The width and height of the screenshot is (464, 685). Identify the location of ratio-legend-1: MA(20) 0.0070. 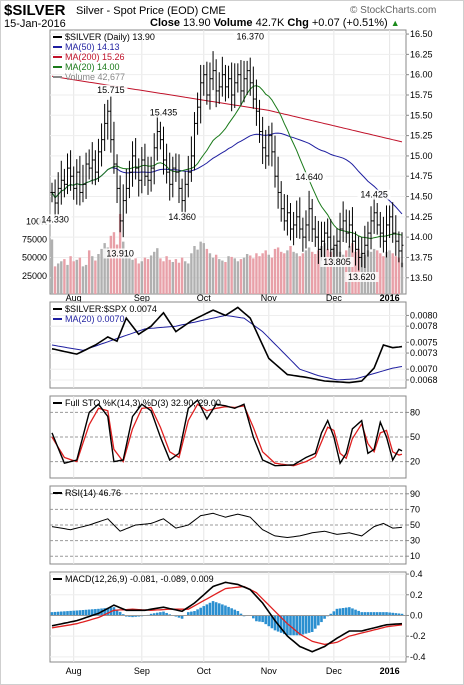
(95, 319).